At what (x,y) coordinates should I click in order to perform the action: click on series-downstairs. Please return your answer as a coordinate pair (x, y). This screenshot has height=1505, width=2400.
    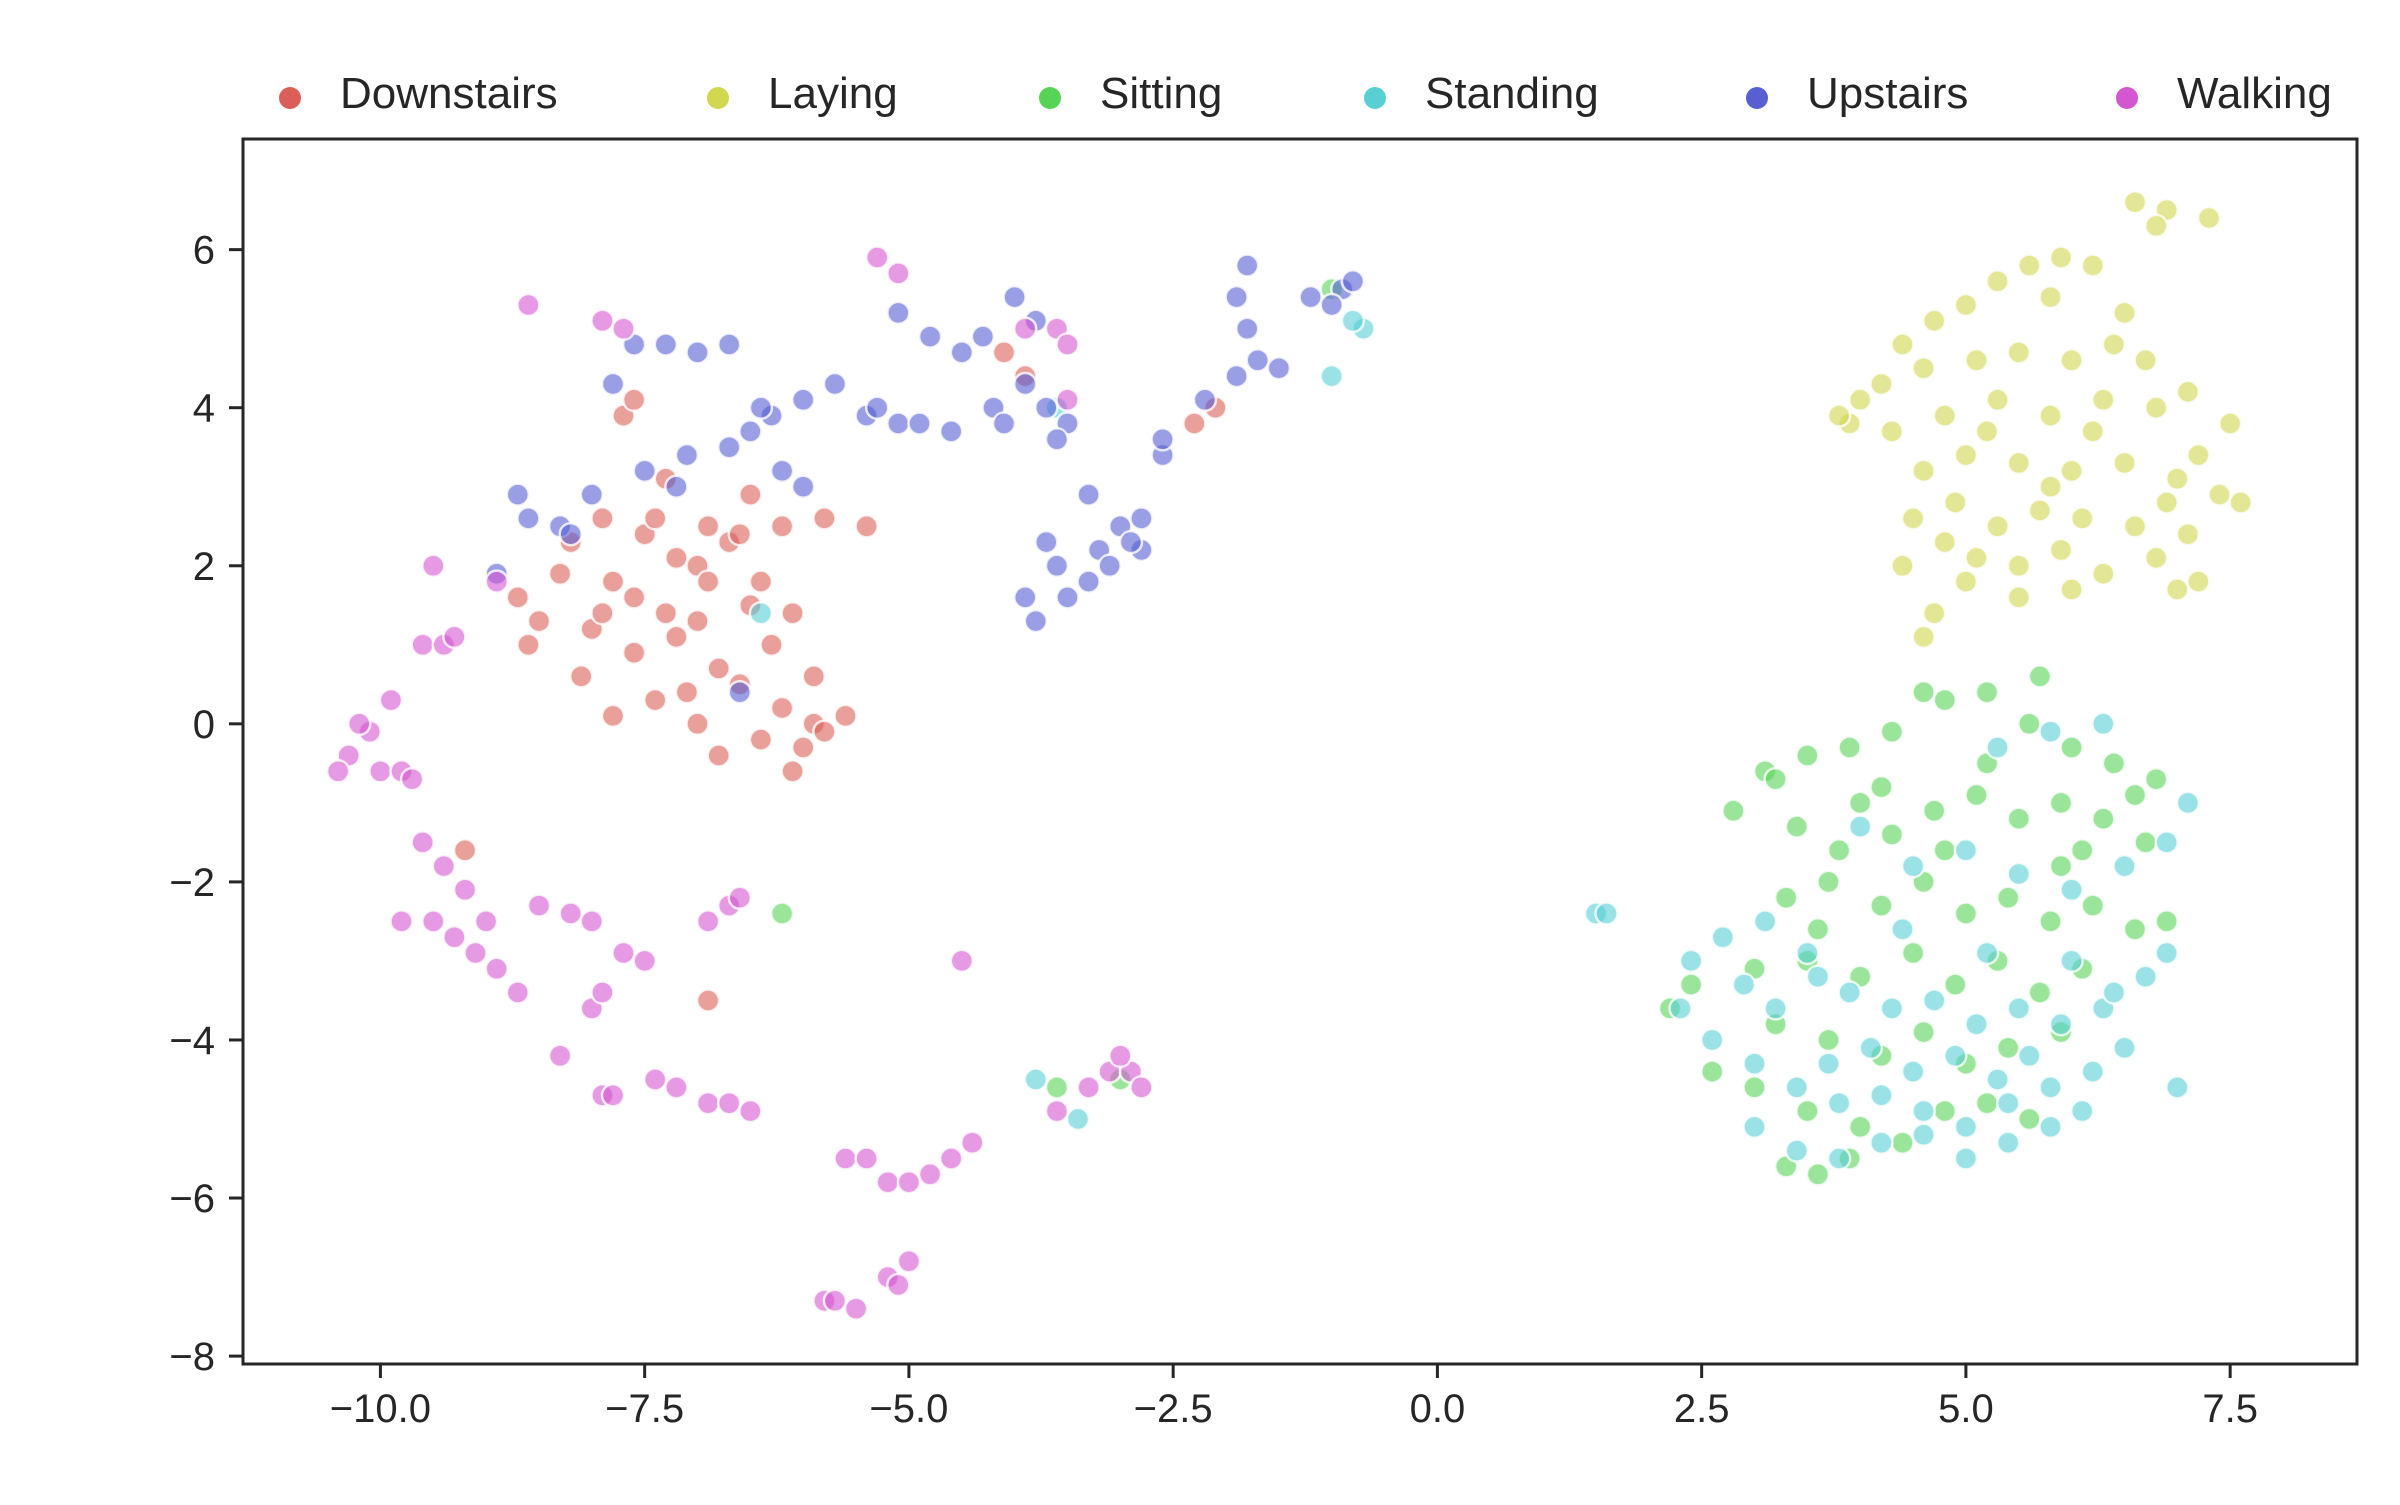
    Looking at the image, I should click on (840, 676).